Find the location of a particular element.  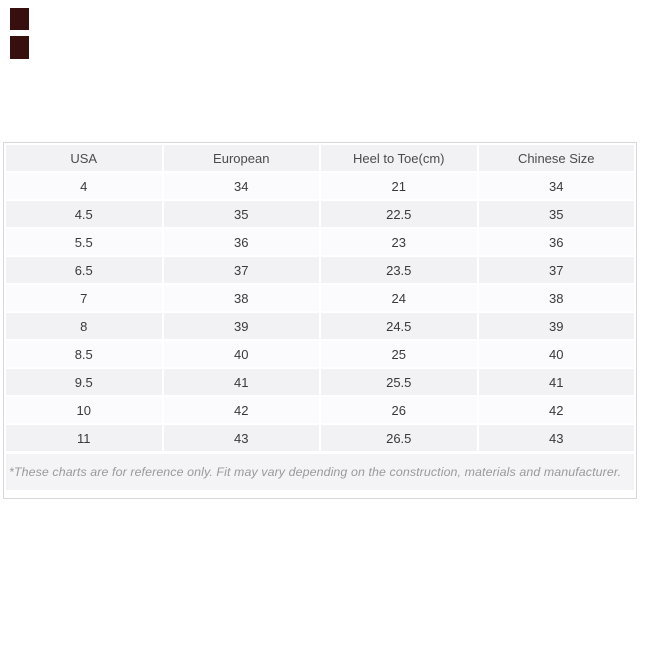

table-cell: 11 is located at coordinates (84, 438).